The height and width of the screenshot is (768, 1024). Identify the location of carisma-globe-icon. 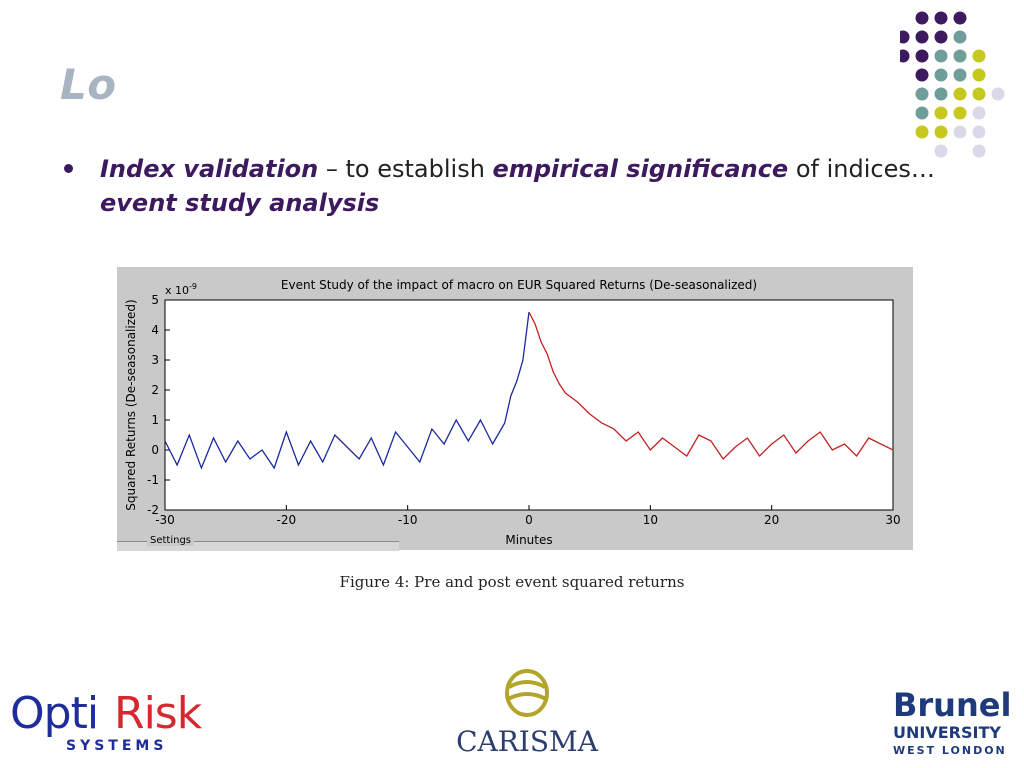
(527, 693).